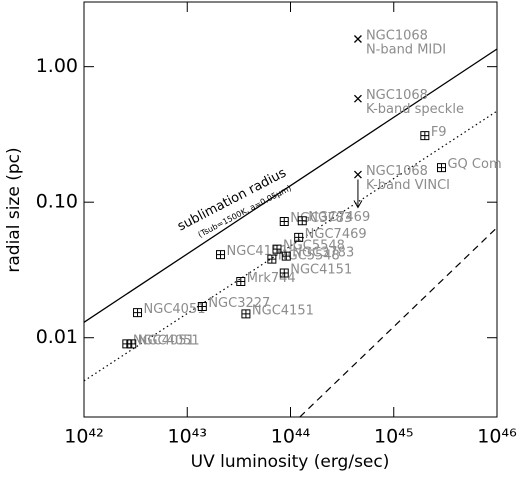 The height and width of the screenshot is (477, 520). What do you see at coordinates (187, 437) in the screenshot?
I see `x-tick-label: 10⁴³` at bounding box center [187, 437].